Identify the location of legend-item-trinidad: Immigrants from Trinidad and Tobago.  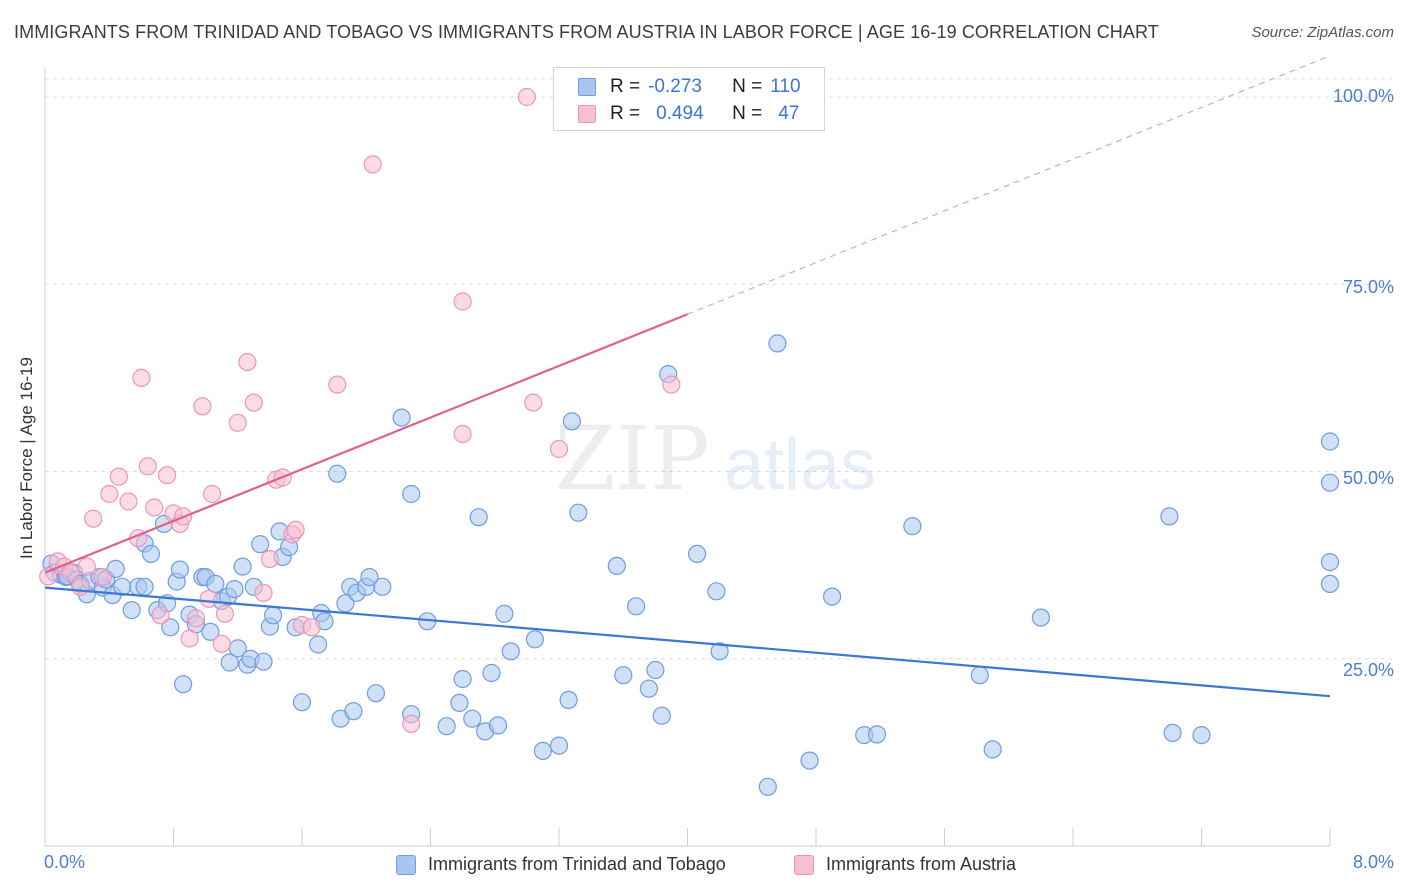
(561, 864).